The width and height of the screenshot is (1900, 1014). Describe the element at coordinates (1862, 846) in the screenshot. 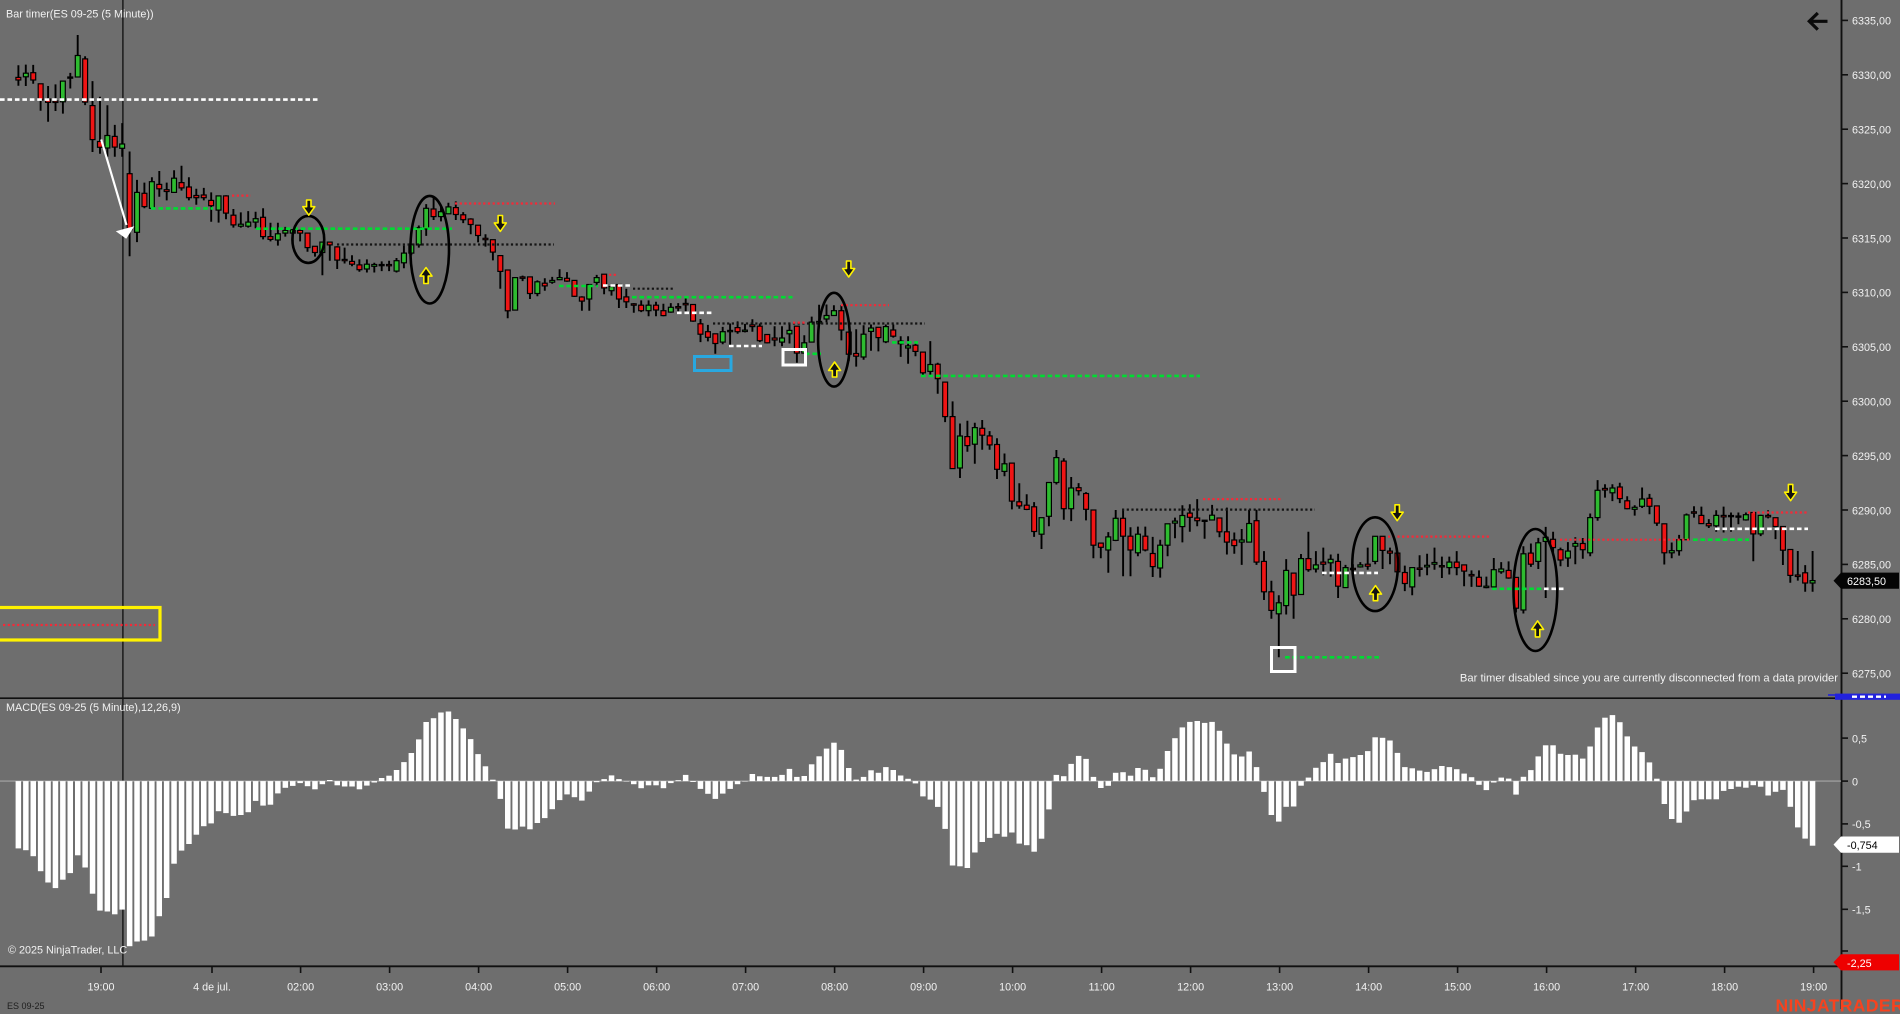

I see `svg-text: -0,754` at that location.